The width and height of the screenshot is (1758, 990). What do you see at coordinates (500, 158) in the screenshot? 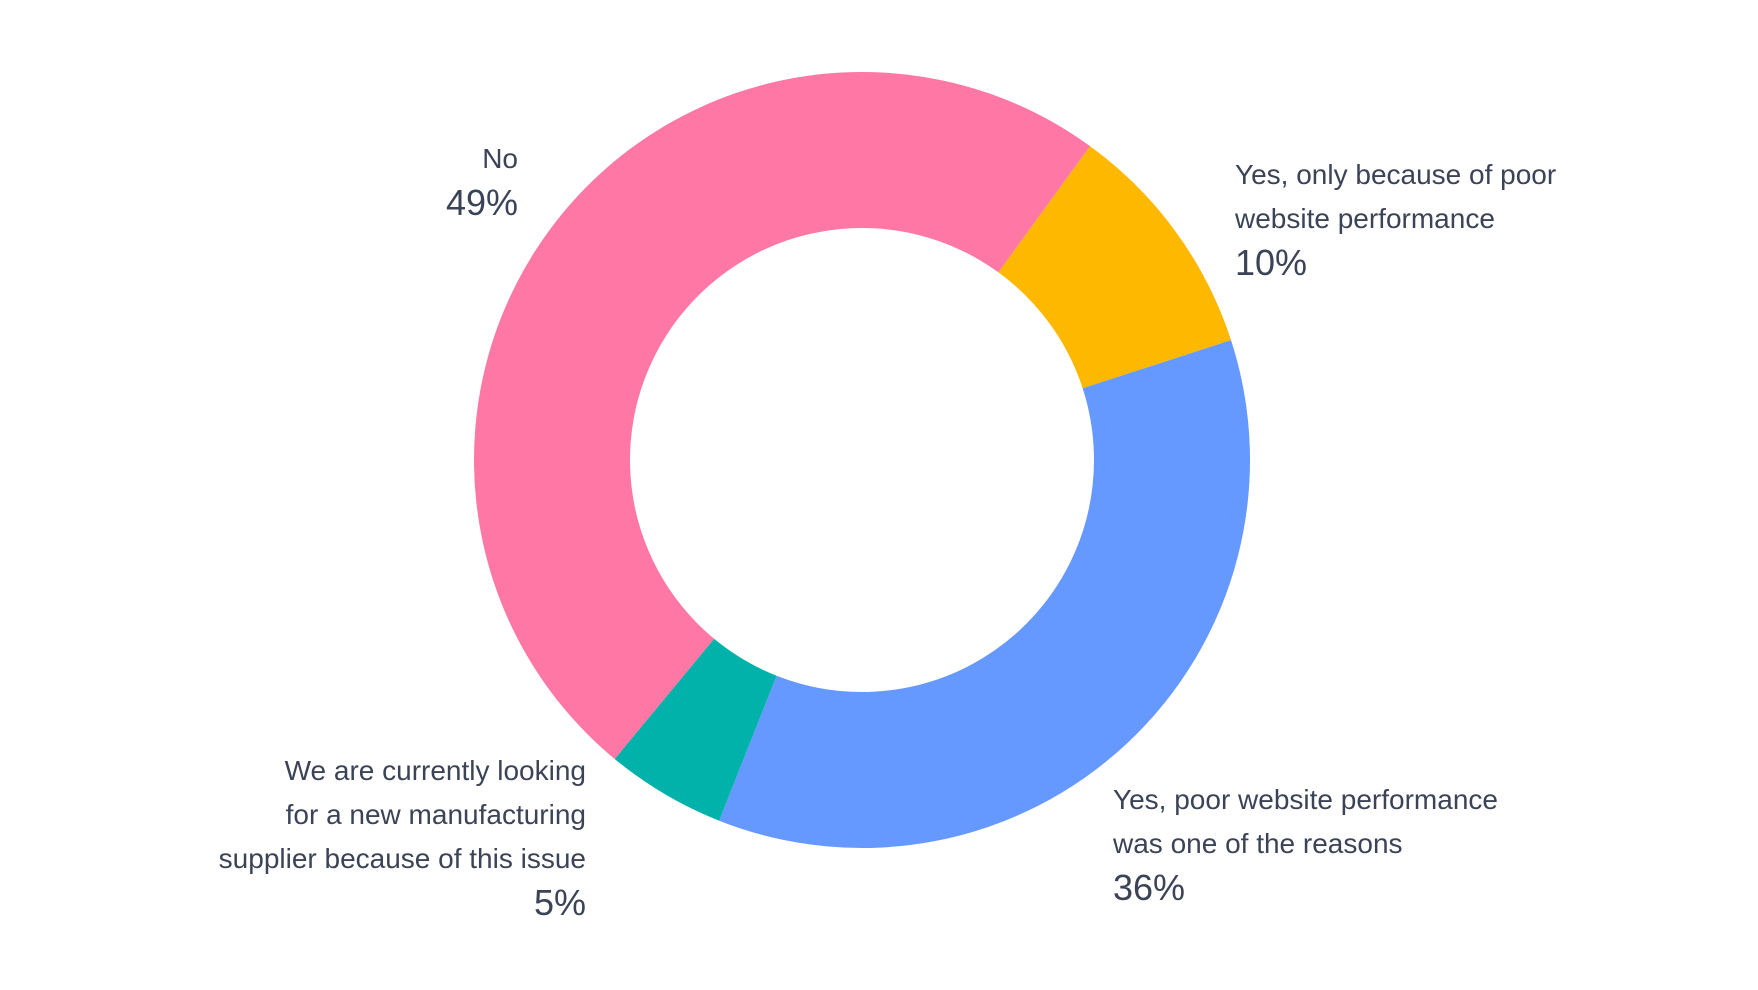
I see `slice-label-text: No` at bounding box center [500, 158].